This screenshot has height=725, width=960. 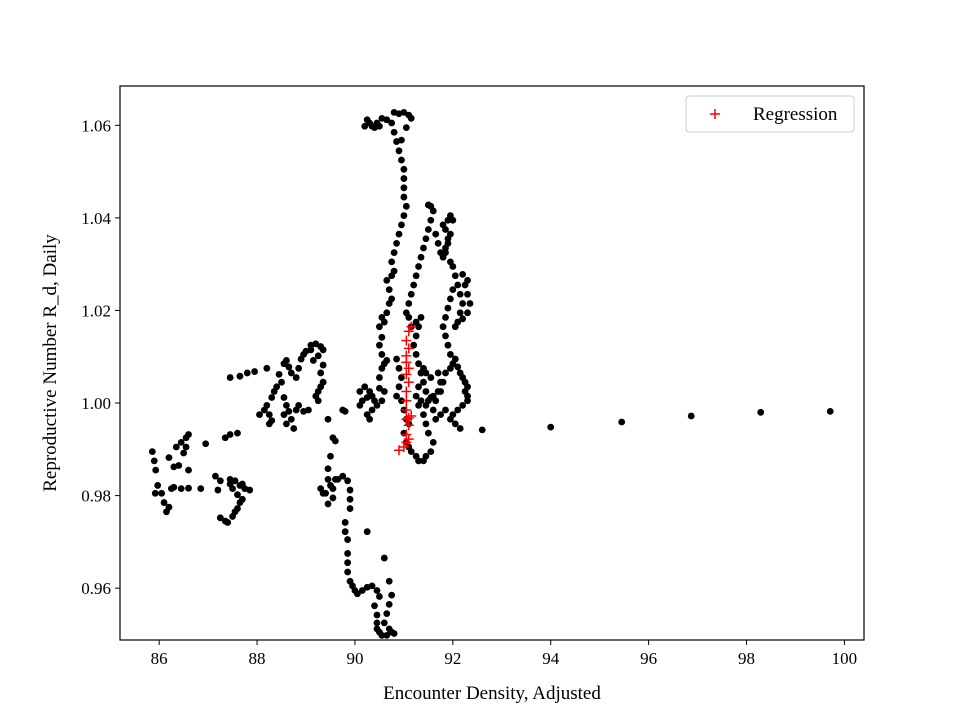 What do you see at coordinates (551, 658) in the screenshot?
I see `x-tick-label: 94` at bounding box center [551, 658].